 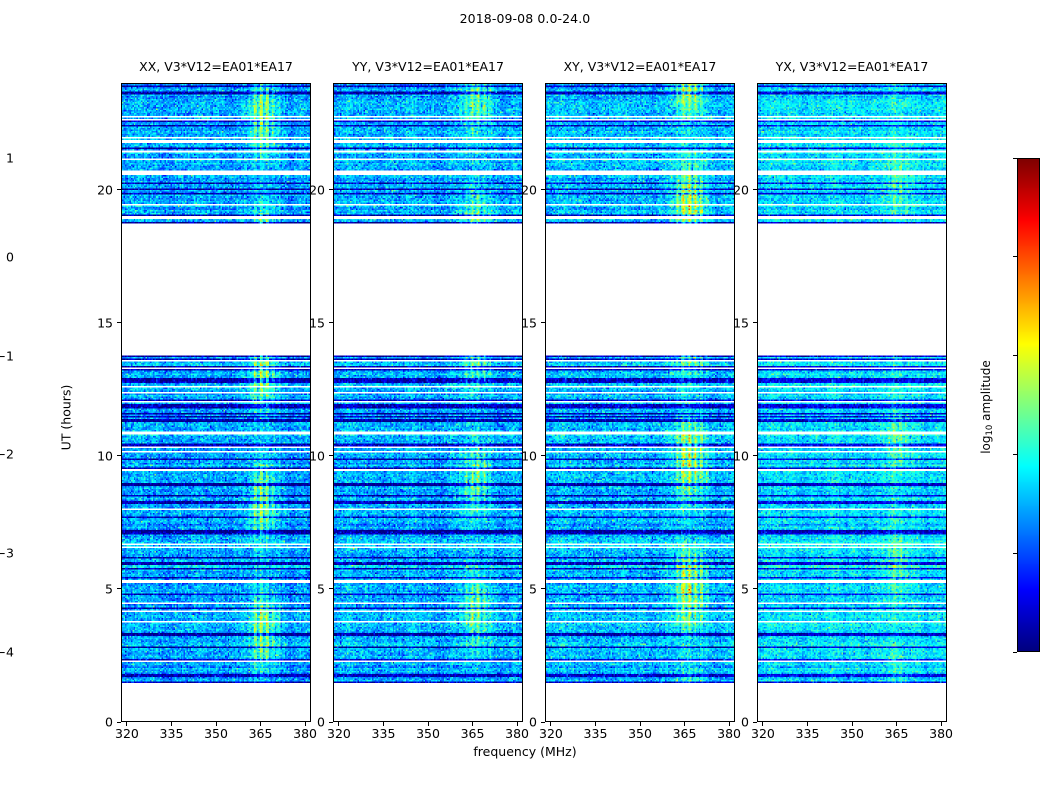 I want to click on x-axis-label: frequency (MHz), so click(x=525, y=751).